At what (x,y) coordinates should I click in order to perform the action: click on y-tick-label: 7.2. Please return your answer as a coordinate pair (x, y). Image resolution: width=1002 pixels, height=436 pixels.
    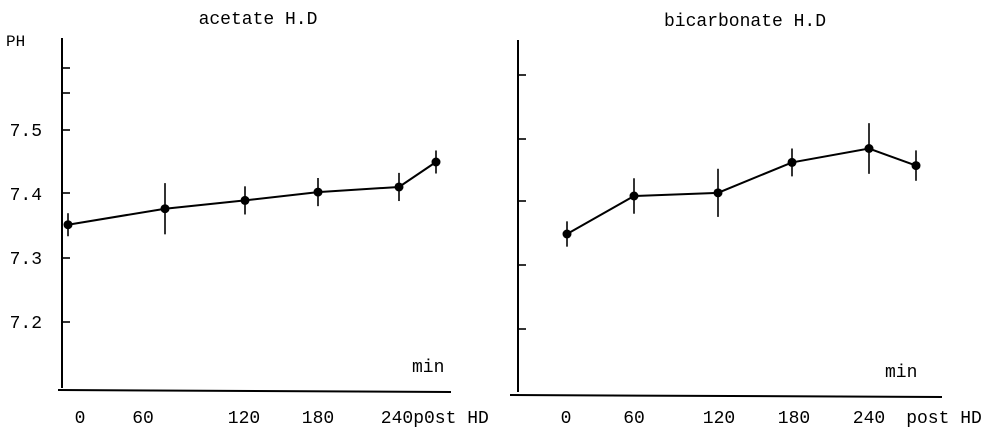
    Looking at the image, I should click on (26, 324).